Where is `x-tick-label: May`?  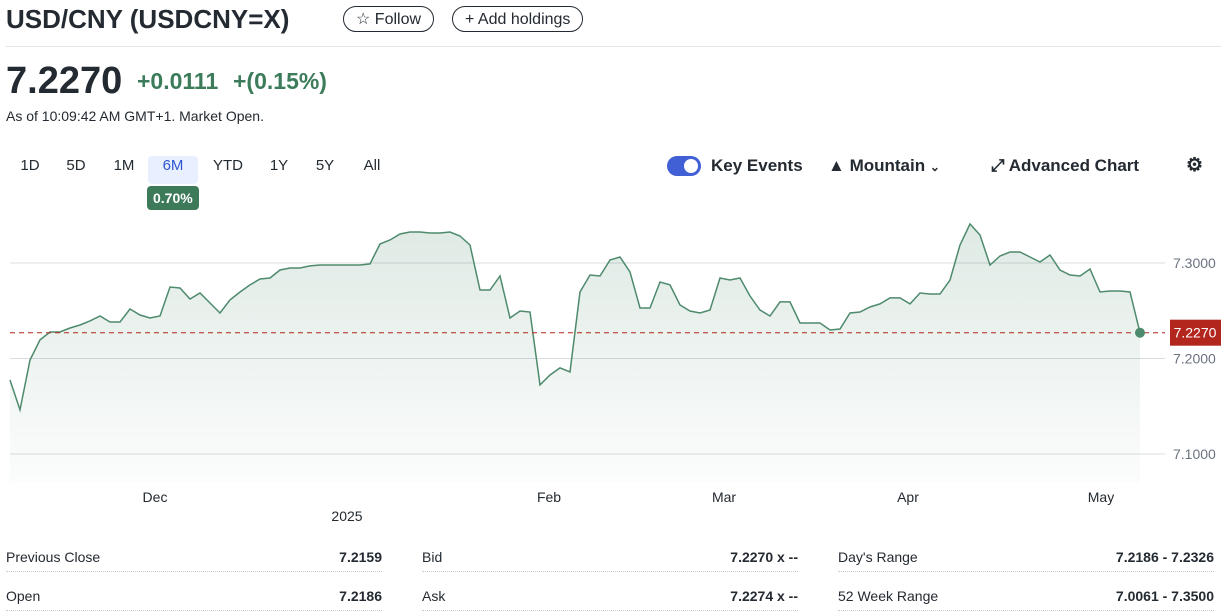
x-tick-label: May is located at coordinates (1101, 497).